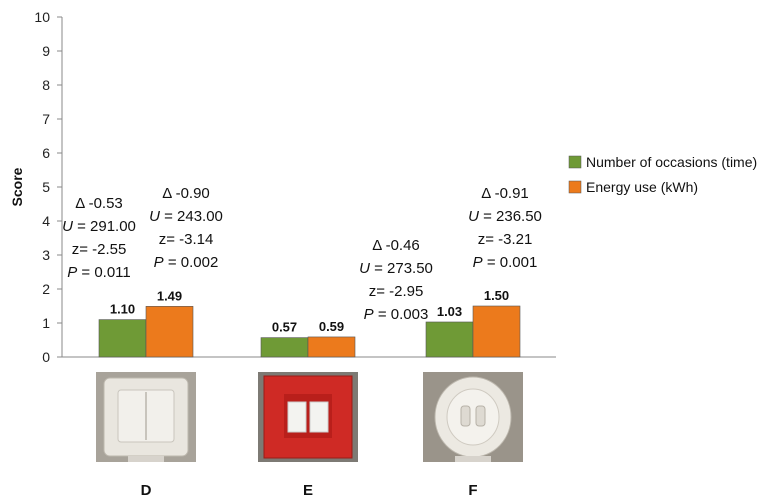 This screenshot has height=500, width=780. What do you see at coordinates (46, 187) in the screenshot?
I see `y-tick-label: 5` at bounding box center [46, 187].